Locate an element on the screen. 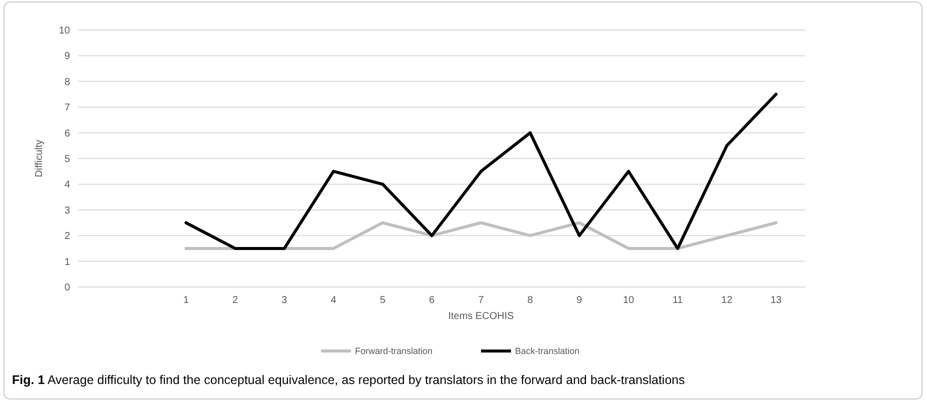  x-tick-label: 13 is located at coordinates (776, 300).